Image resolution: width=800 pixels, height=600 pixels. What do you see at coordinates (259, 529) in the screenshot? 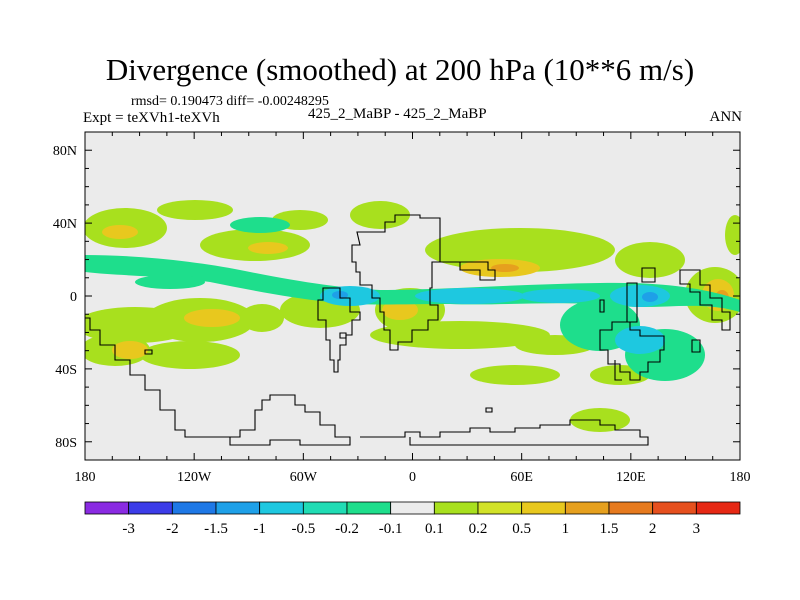
I see `colorbar-label: -1` at bounding box center [259, 529].